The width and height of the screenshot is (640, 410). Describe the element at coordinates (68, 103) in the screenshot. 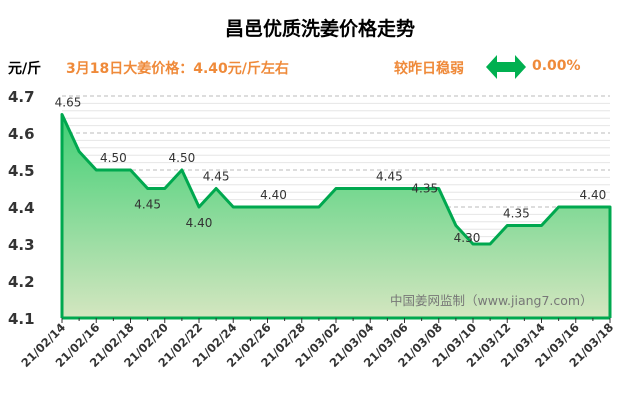

I see `data-label: 4.65` at that location.